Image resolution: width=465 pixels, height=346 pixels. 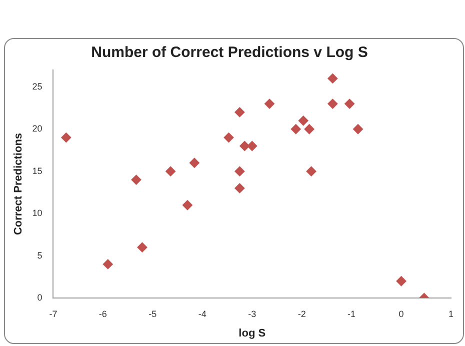 What do you see at coordinates (39, 297) in the screenshot?
I see `y-tick-label: 0` at bounding box center [39, 297].